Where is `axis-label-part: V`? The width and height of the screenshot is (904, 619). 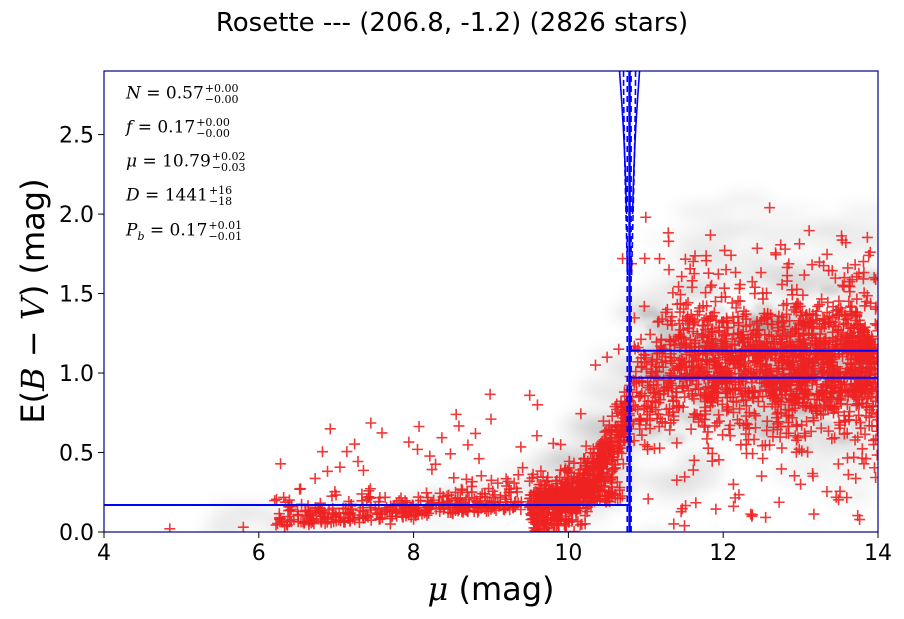 axis-label-part: V is located at coordinates (33, 307).